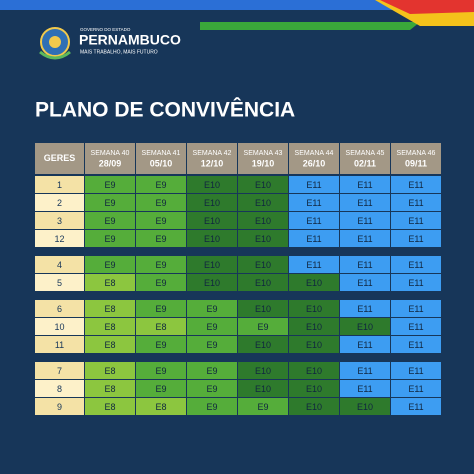 The height and width of the screenshot is (474, 474). I want to click on geres-label: 8, so click(59, 389).